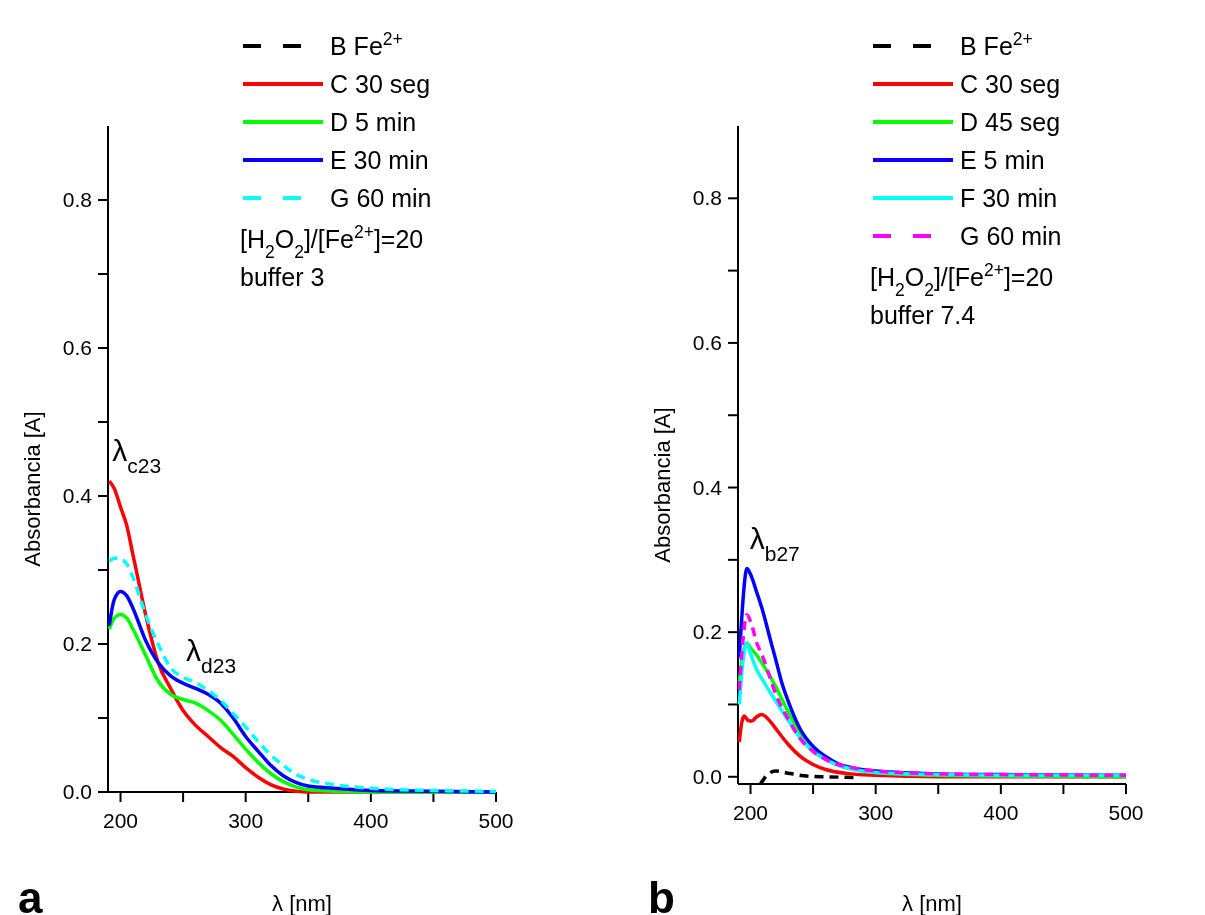 The height and width of the screenshot is (915, 1205). Describe the element at coordinates (923, 315) in the screenshot. I see `annotation: buffer 7.4` at that location.